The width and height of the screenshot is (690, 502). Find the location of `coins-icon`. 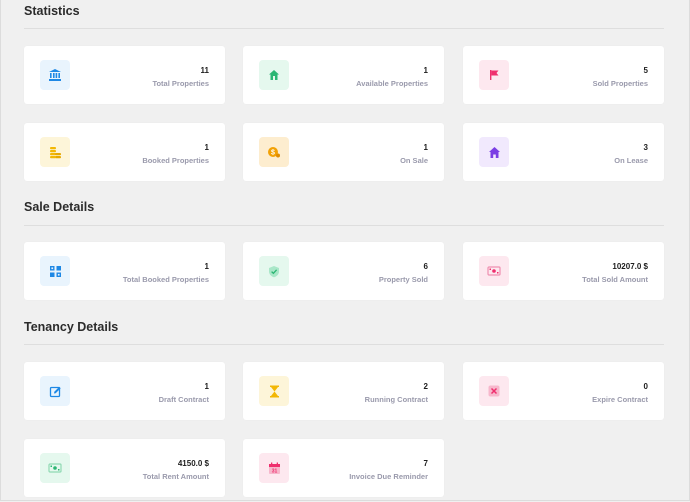

coins-icon is located at coordinates (55, 152).